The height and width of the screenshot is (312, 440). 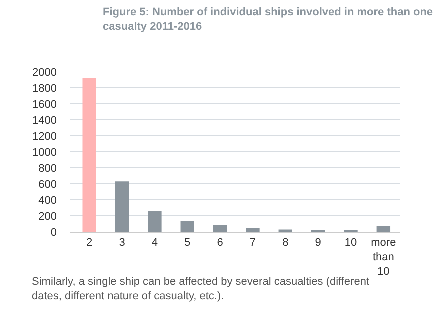 I want to click on y-tick-label: 800, so click(x=47, y=168).